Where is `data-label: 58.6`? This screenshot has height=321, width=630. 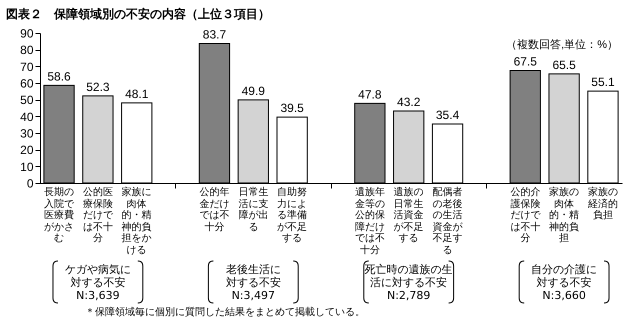 data-label: 58.6 is located at coordinates (59, 76).